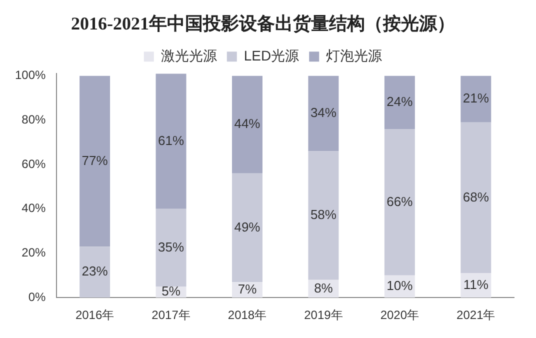 This screenshot has height=338, width=536. What do you see at coordinates (188, 55) in the screenshot?
I see `legend-label: 激光光源` at bounding box center [188, 55].